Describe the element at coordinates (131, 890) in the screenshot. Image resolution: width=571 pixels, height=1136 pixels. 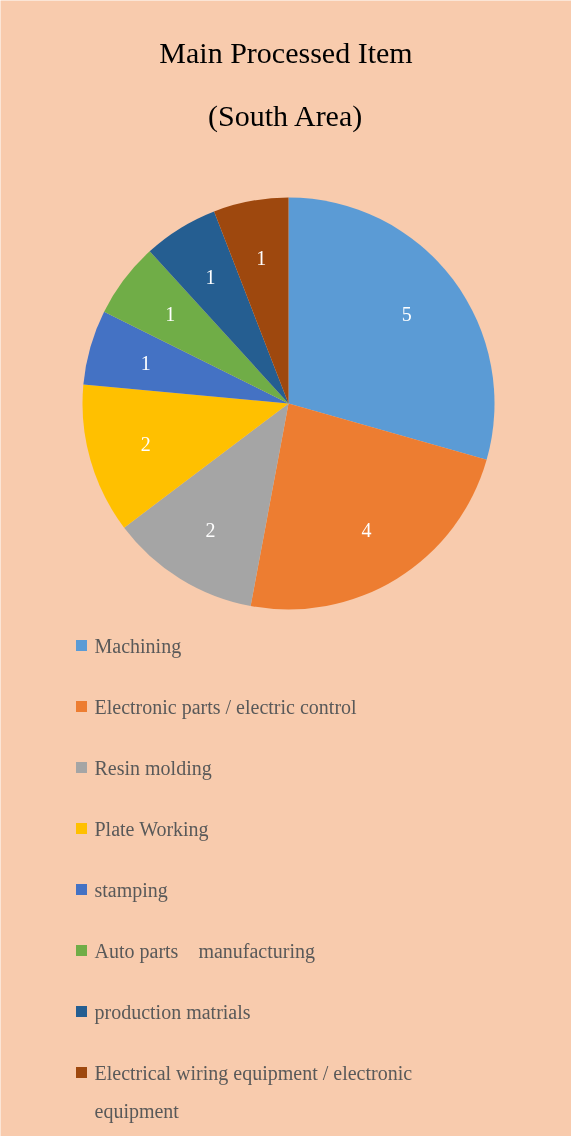
I see `legend-label: stamping` at that location.